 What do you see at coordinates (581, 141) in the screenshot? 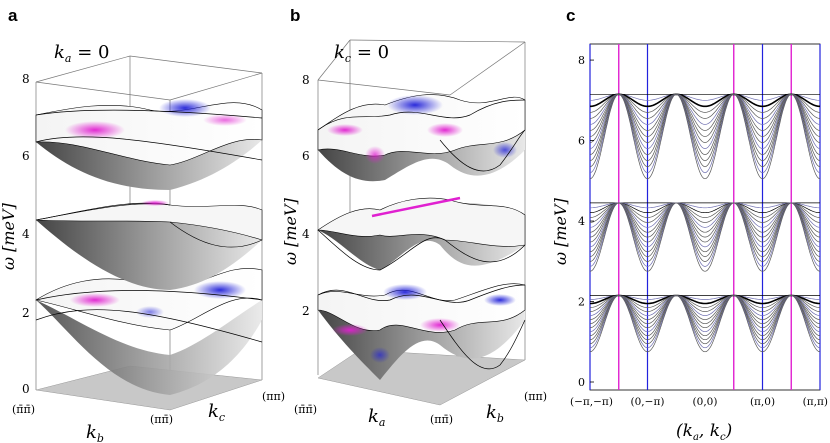
I see `y-tick-label: 6` at bounding box center [581, 141].